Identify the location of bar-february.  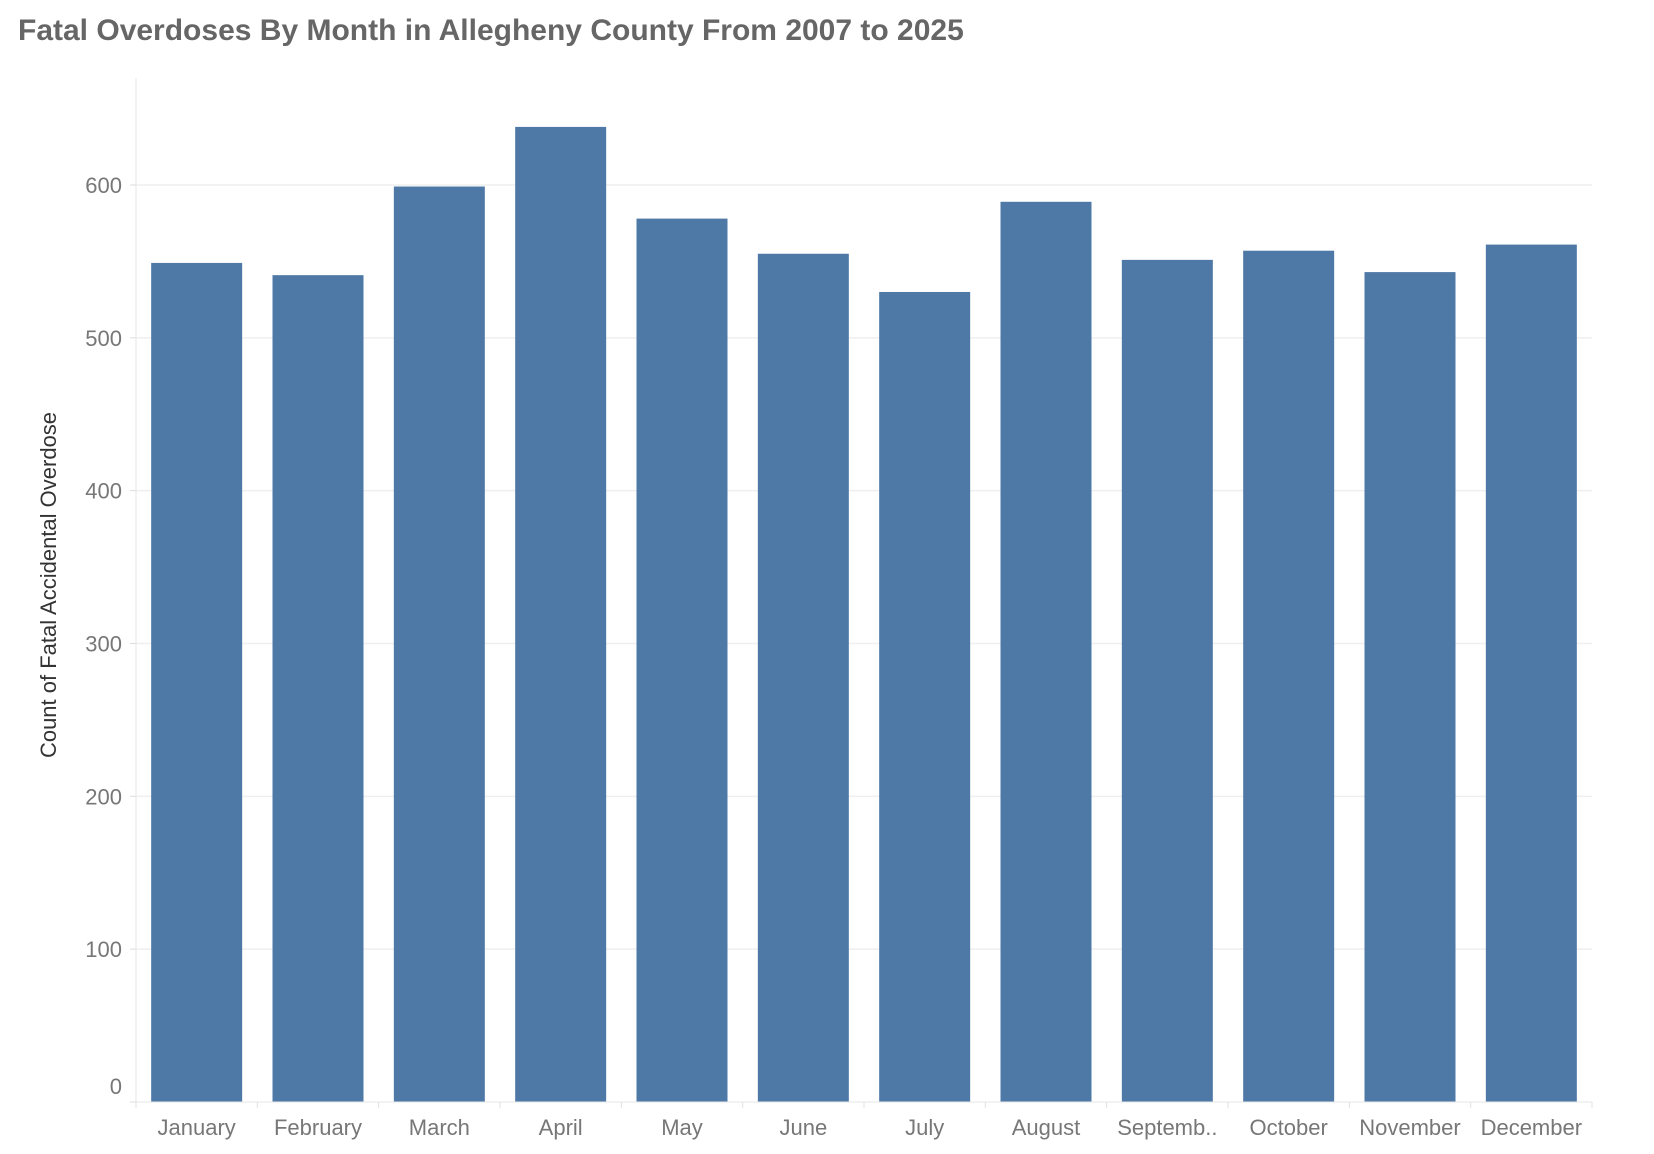
(318, 688).